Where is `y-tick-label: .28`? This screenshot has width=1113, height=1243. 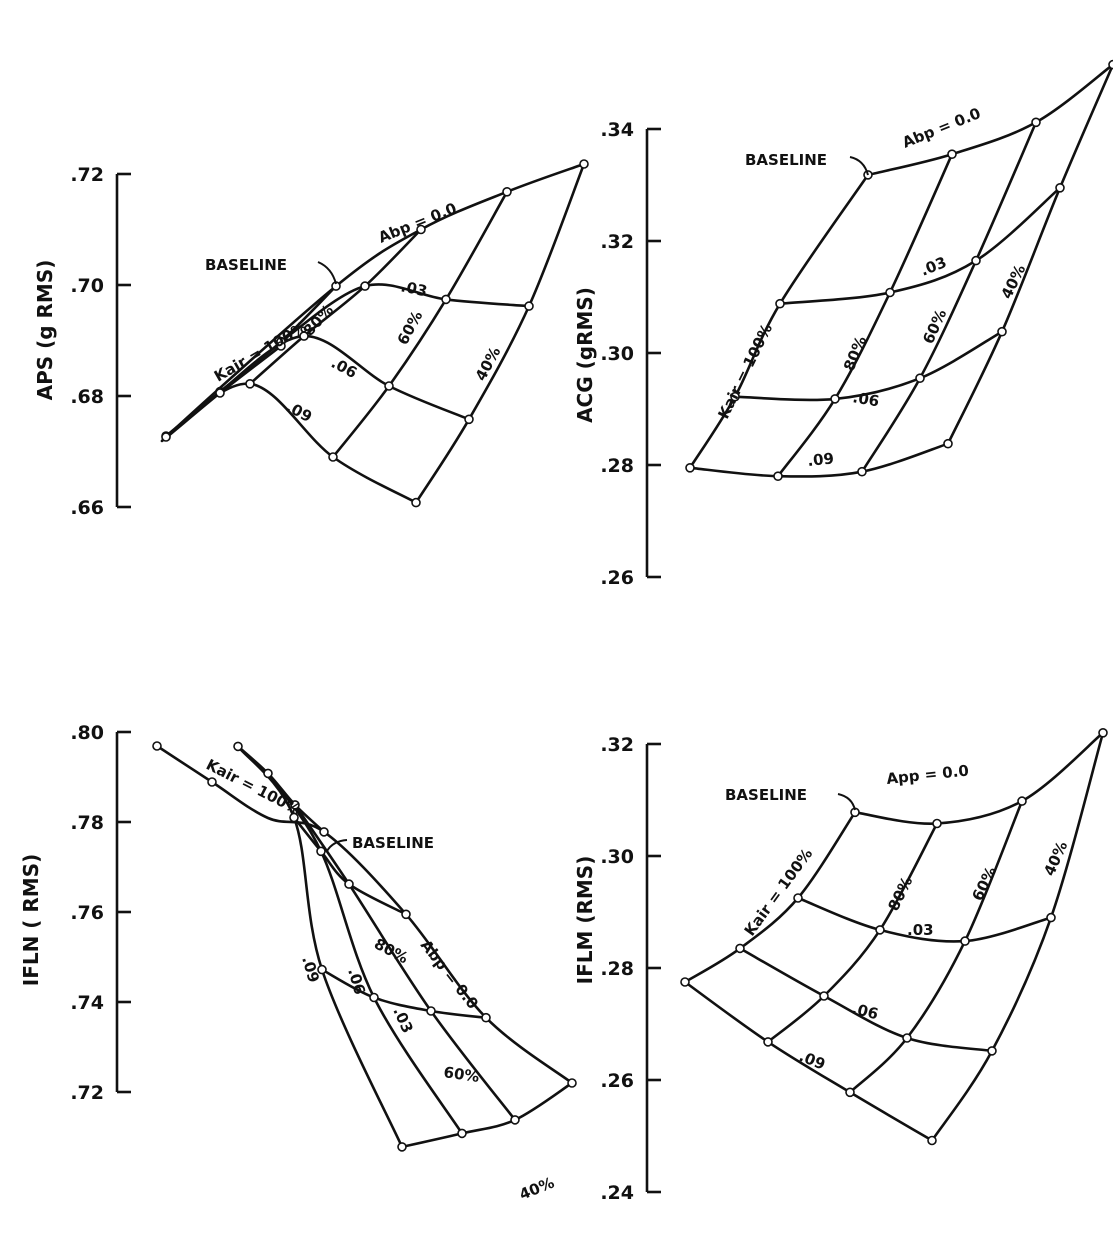
y-tick-label: .28 is located at coordinates (617, 466).